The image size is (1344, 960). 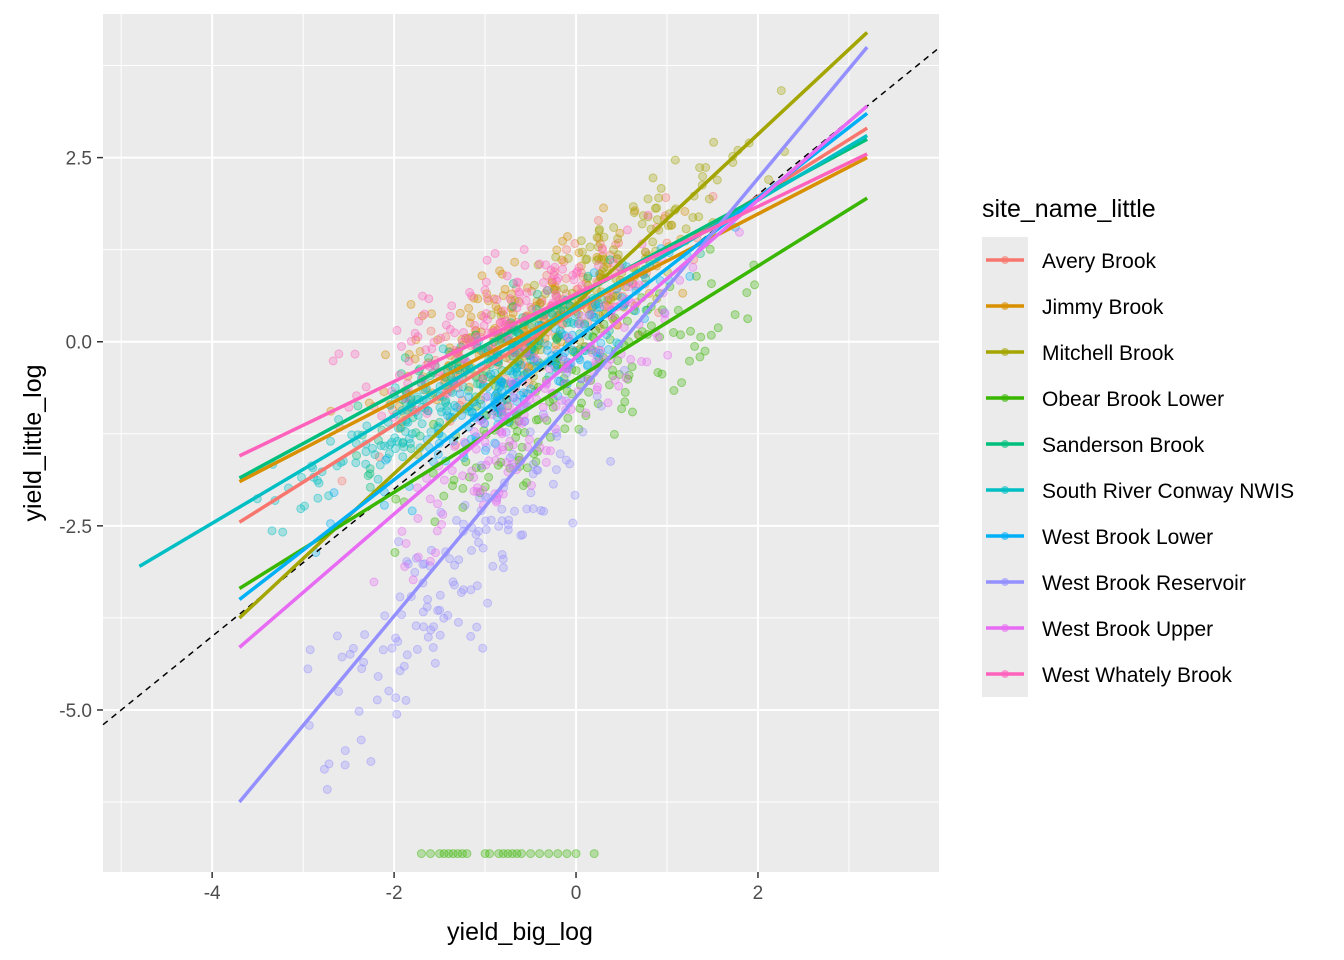 I want to click on legend-label: West Whately Brook, so click(x=1137, y=675).